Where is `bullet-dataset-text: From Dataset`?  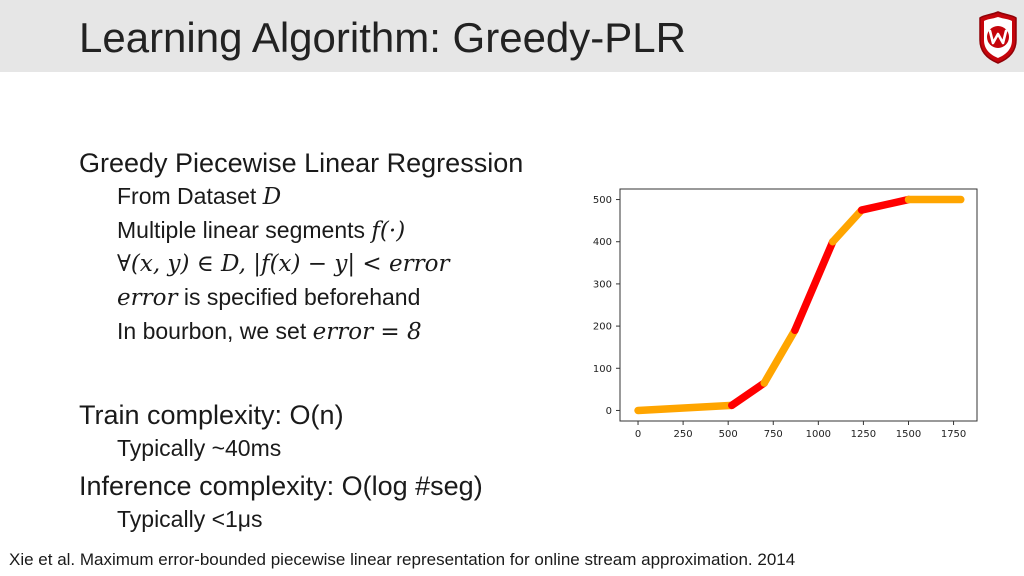 bullet-dataset-text: From Dataset is located at coordinates (190, 196).